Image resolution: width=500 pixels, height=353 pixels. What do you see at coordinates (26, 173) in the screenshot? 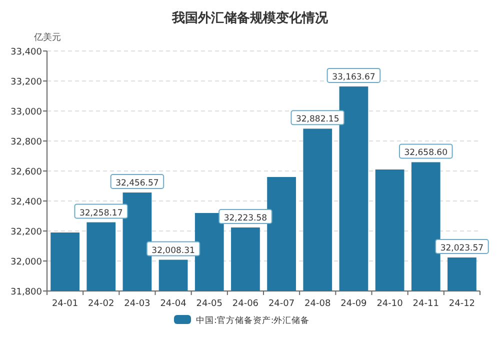
I see `y-tick-label: 32,600` at bounding box center [26, 173].